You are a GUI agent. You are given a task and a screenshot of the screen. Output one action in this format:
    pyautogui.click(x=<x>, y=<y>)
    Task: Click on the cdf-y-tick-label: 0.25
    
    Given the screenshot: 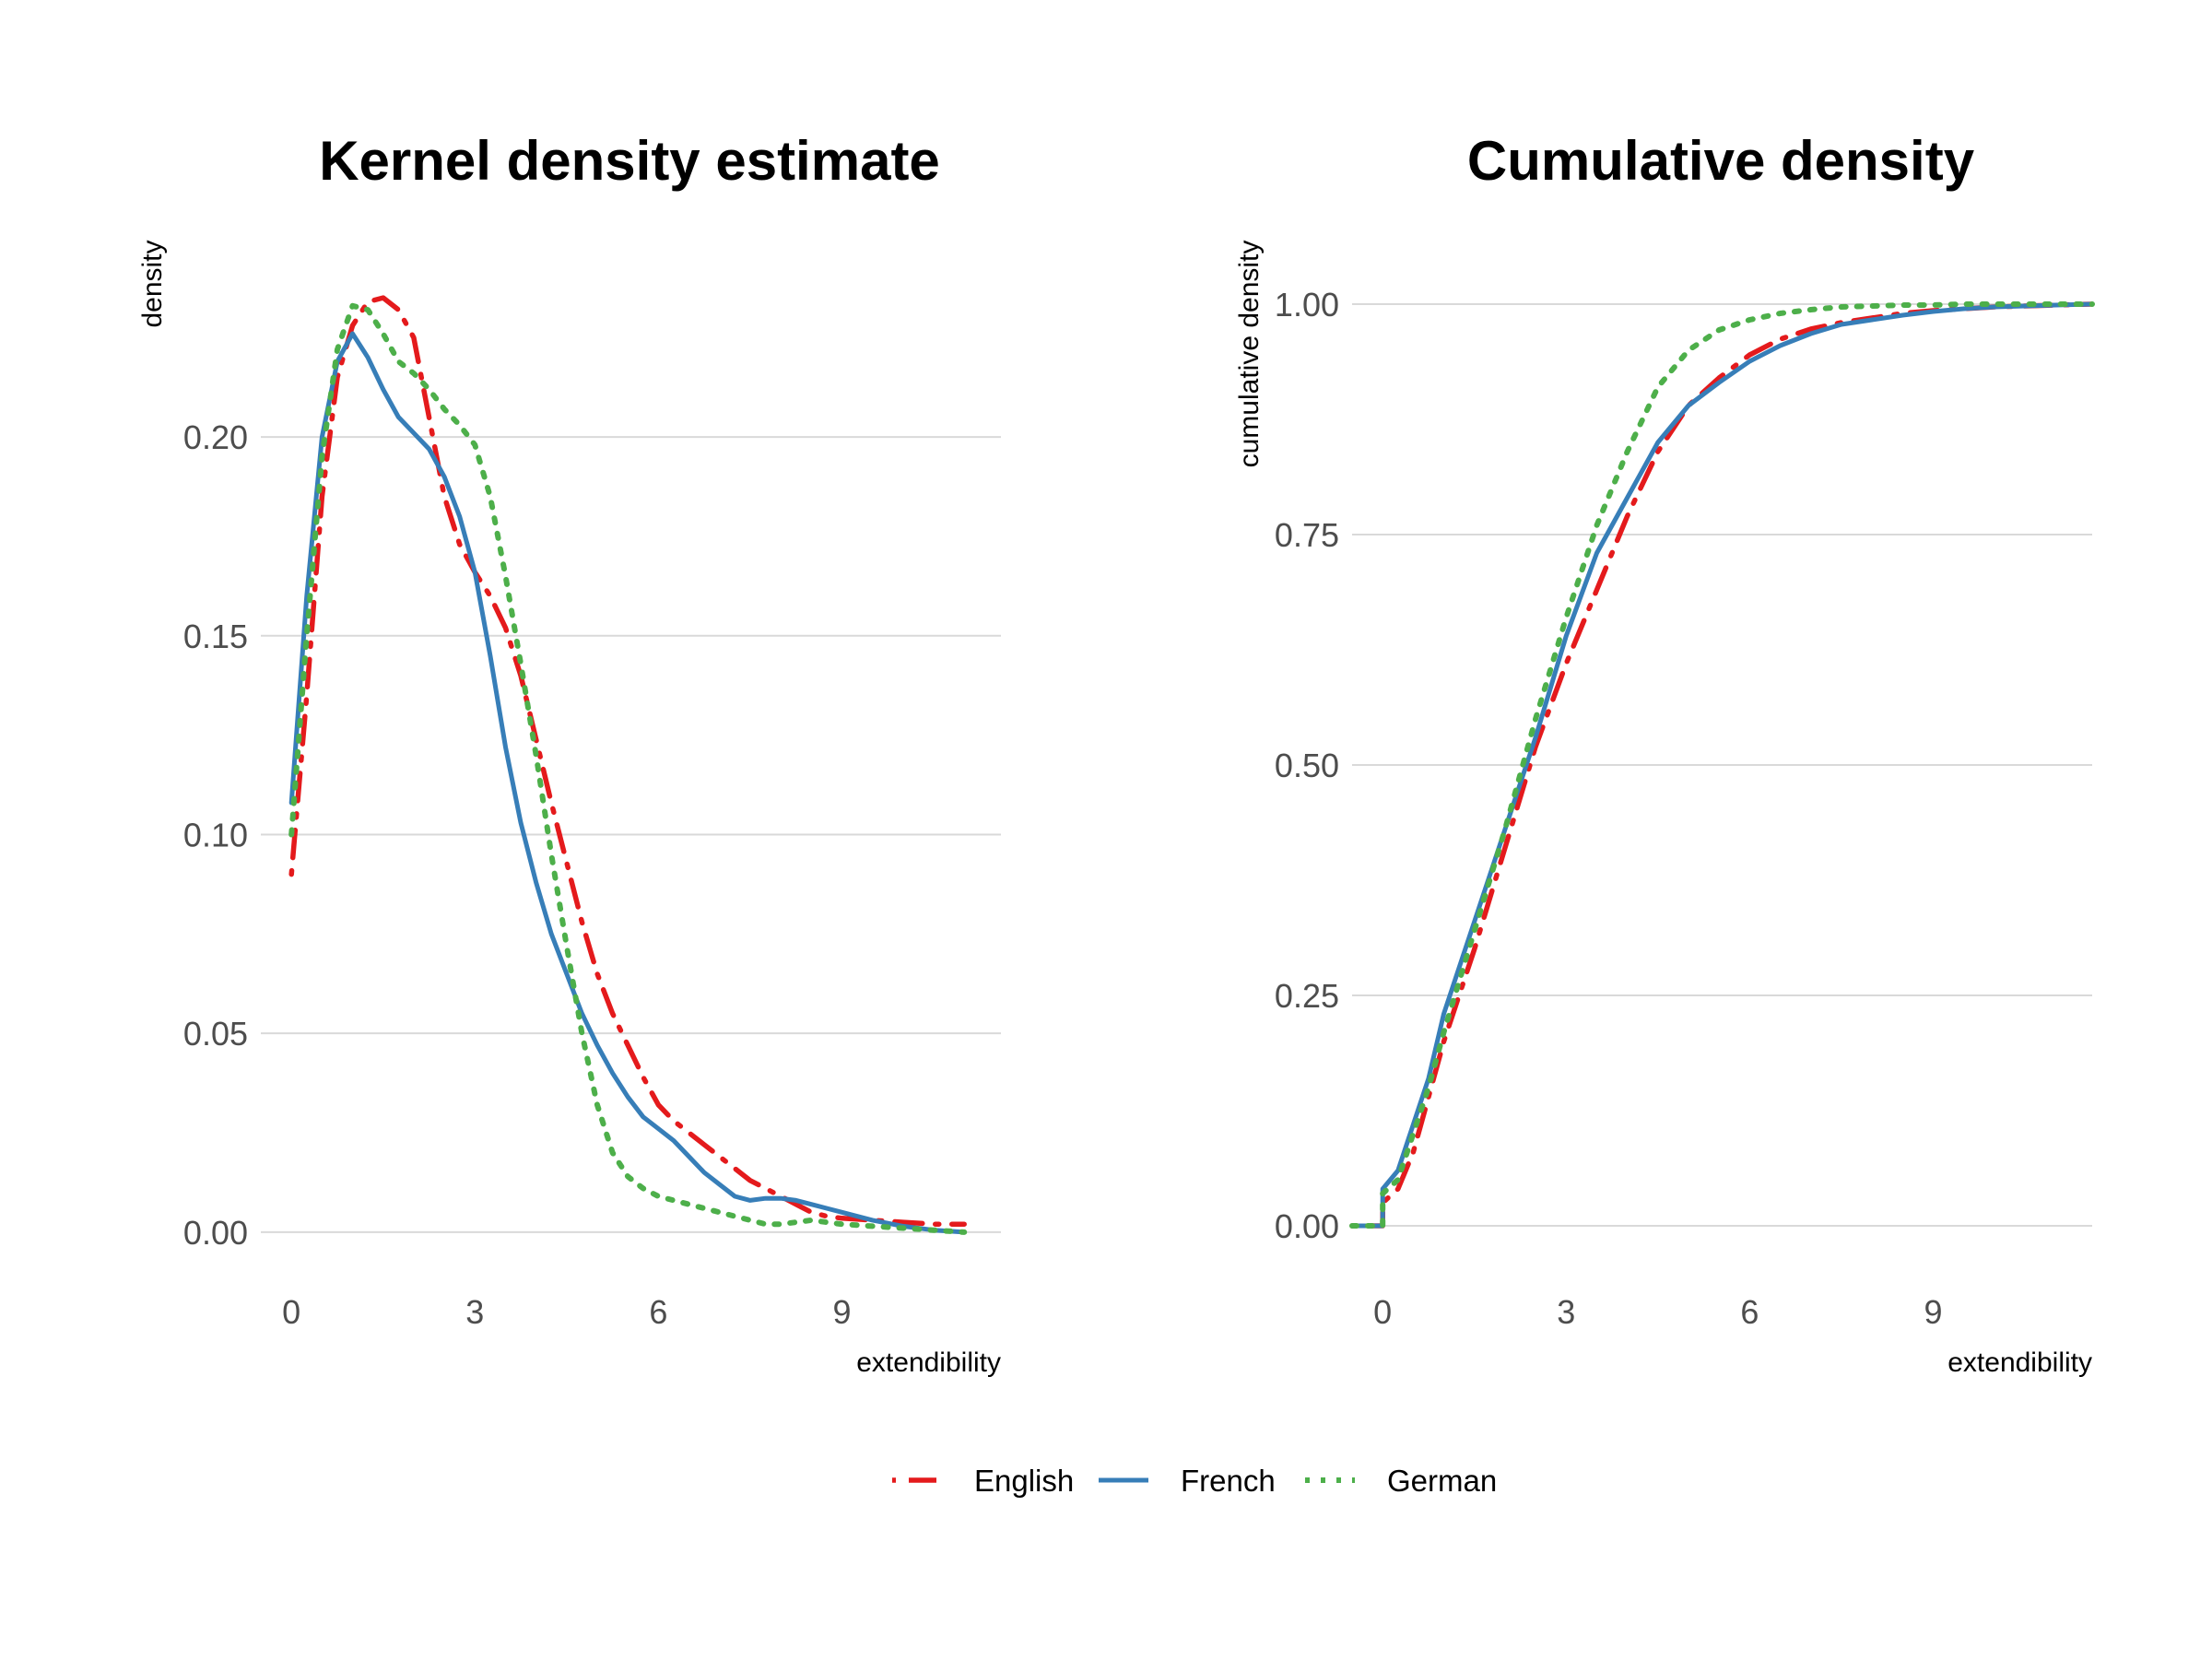 What is the action you would take?
    pyautogui.click(x=1307, y=996)
    